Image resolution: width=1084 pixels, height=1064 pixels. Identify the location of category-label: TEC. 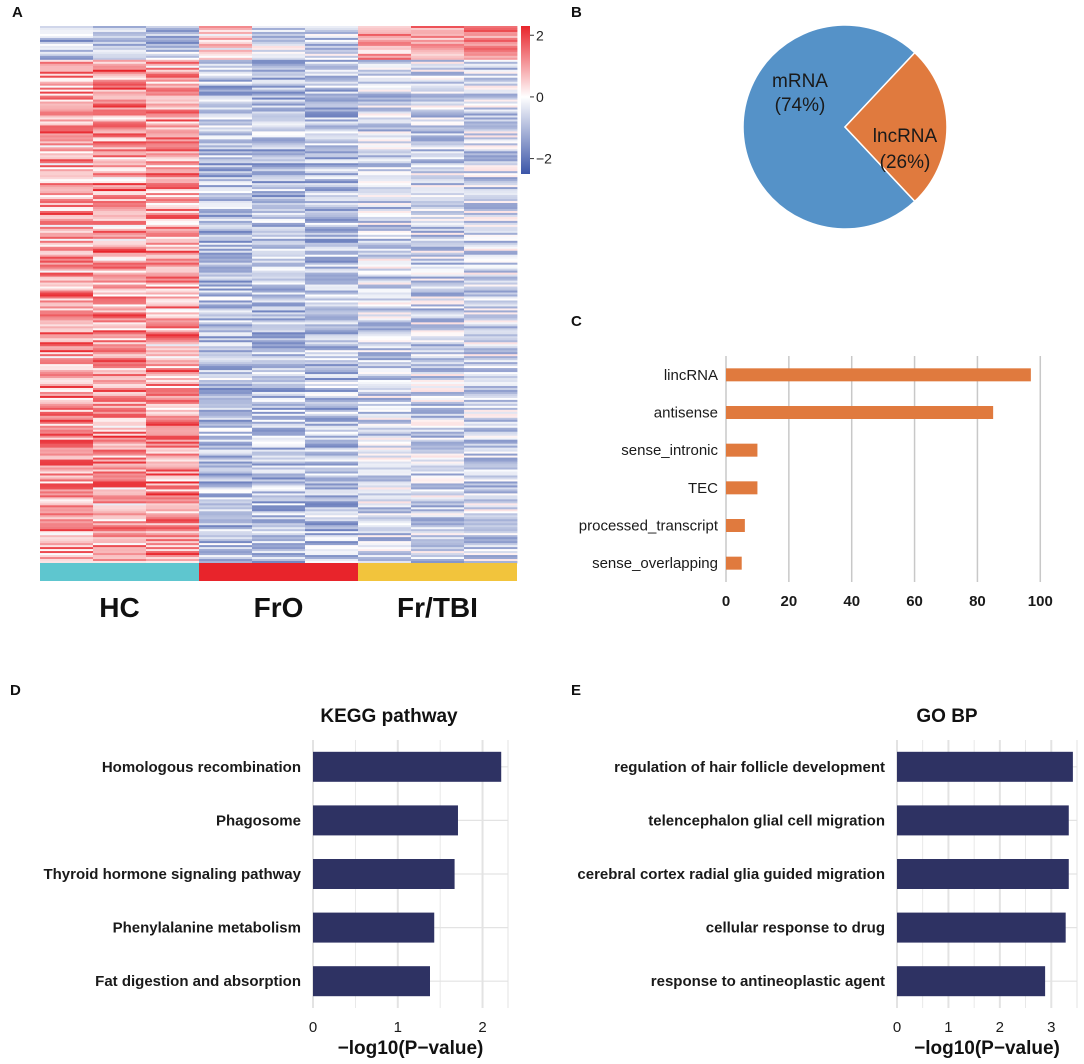
(703, 488).